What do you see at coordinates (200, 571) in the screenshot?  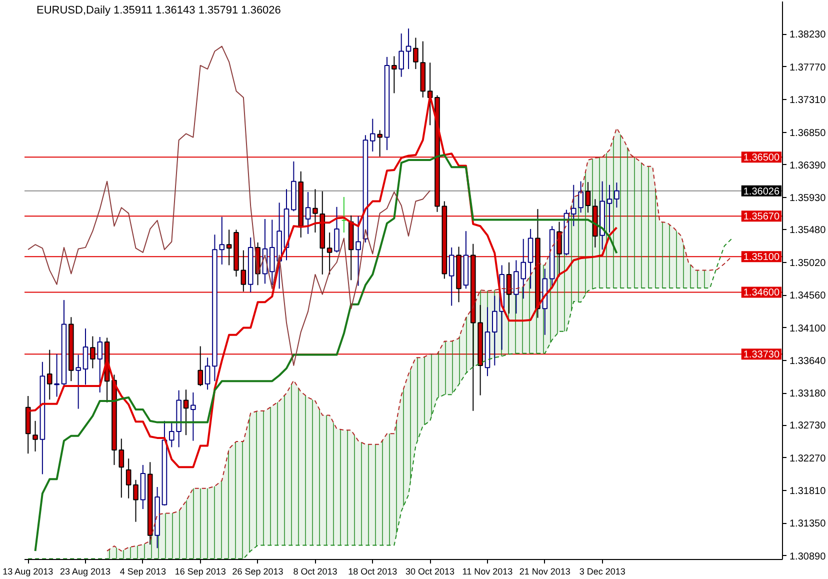 I see `x-tick-label: 16 Sep 2013` at bounding box center [200, 571].